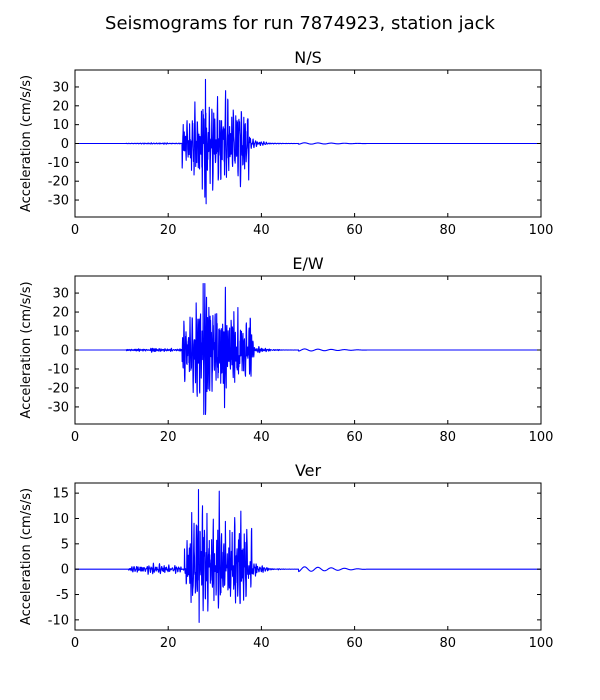  What do you see at coordinates (62, 595) in the screenshot?
I see `y-tick-label: -5` at bounding box center [62, 595].